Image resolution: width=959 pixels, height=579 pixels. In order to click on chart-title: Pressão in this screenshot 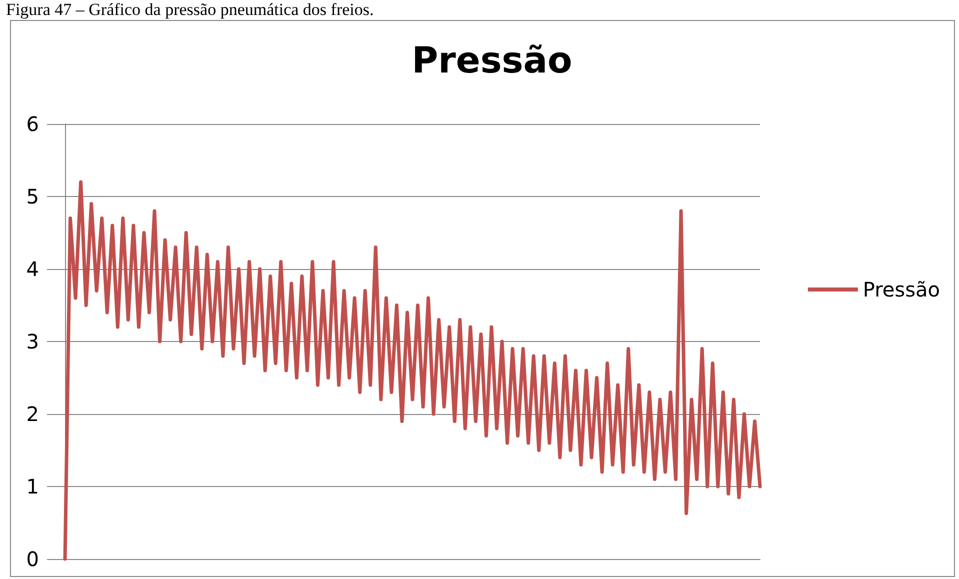, I will do `click(492, 61)`.